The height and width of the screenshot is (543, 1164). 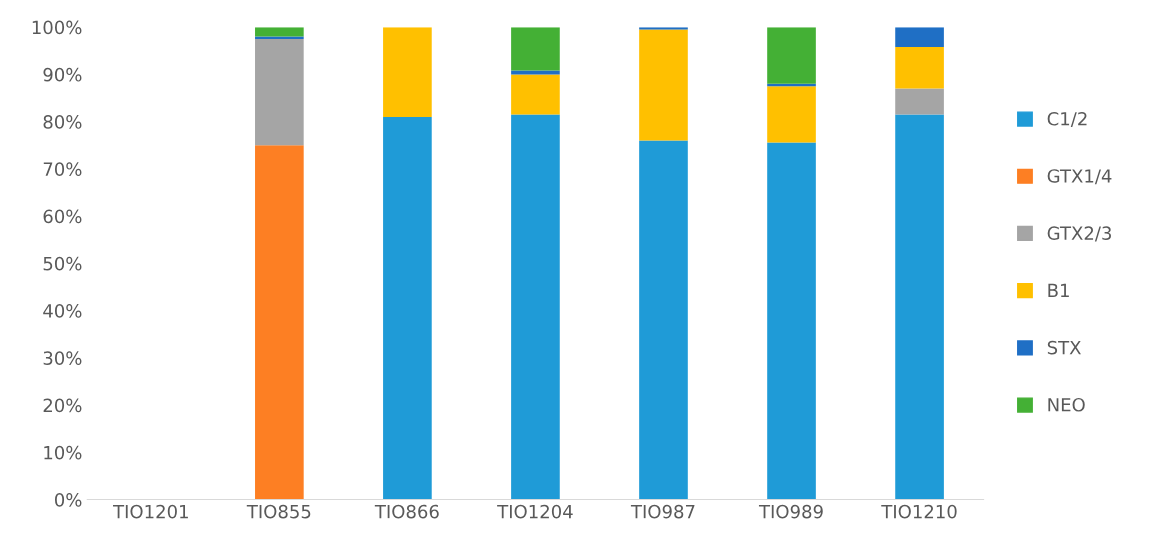 What do you see at coordinates (62, 311) in the screenshot?
I see `y-tick-label: 40%` at bounding box center [62, 311].